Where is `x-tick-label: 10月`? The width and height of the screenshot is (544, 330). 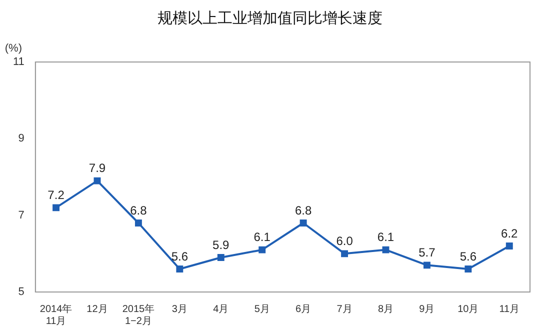 x-tick-label: 10月 is located at coordinates (468, 309).